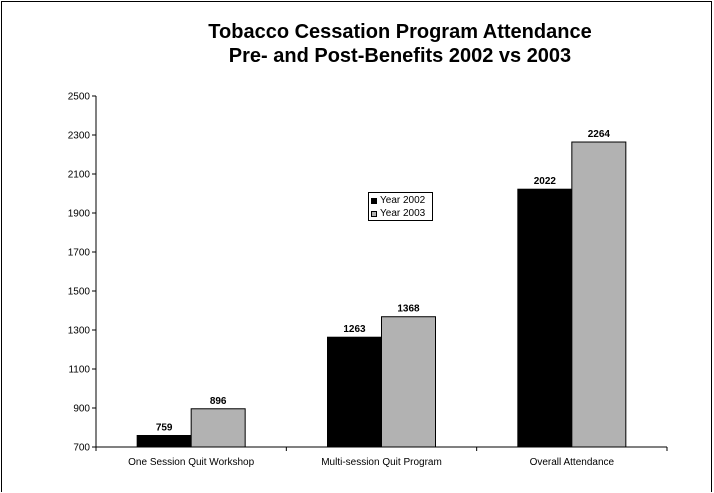  I want to click on y-tick-label: 2300, so click(79, 136).